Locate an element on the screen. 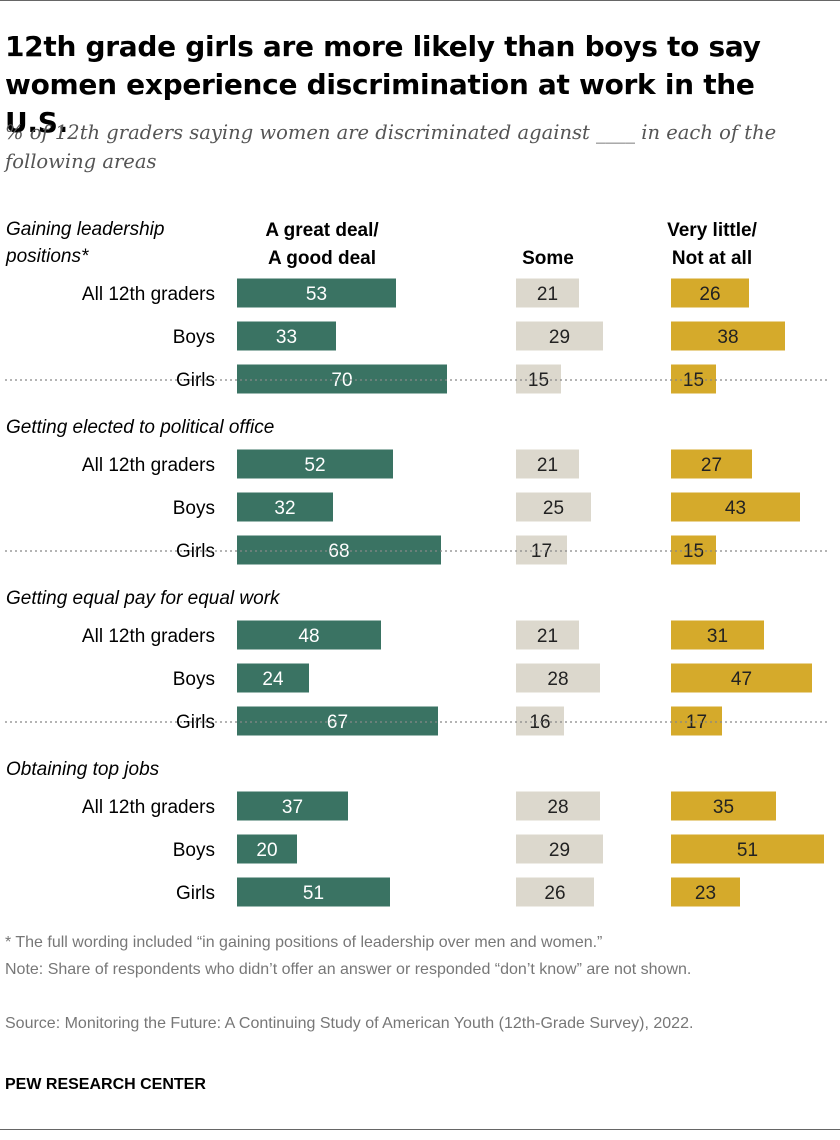 The width and height of the screenshot is (840, 1140). bar-value-label: 27 is located at coordinates (711, 465).